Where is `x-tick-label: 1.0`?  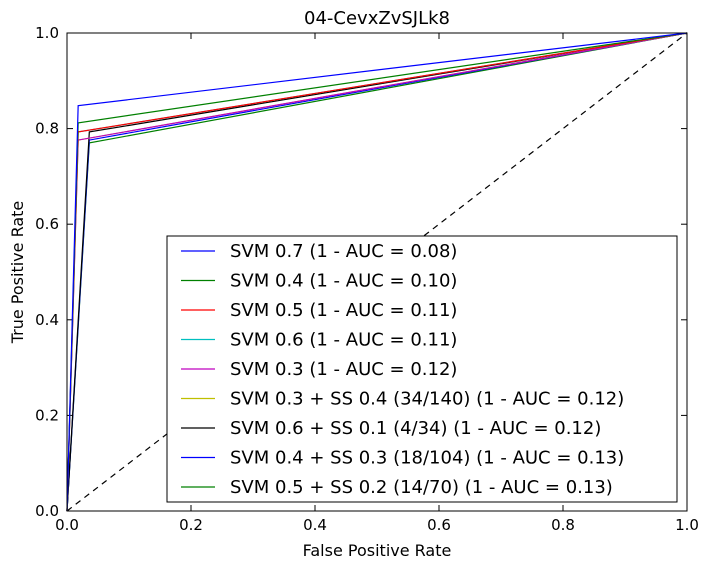
x-tick-label: 1.0 is located at coordinates (687, 525).